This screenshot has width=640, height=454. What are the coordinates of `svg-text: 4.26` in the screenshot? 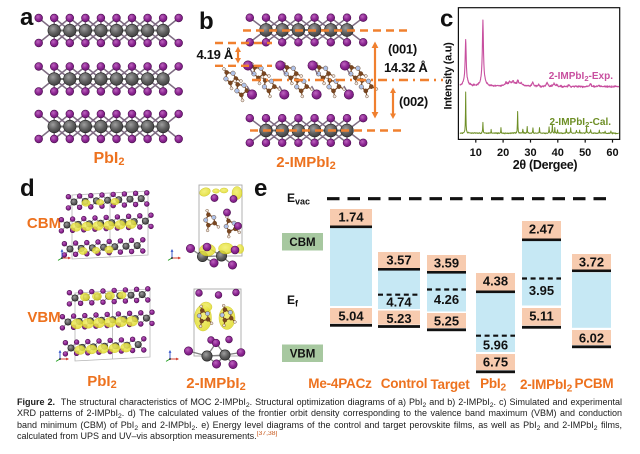 It's located at (446, 299).